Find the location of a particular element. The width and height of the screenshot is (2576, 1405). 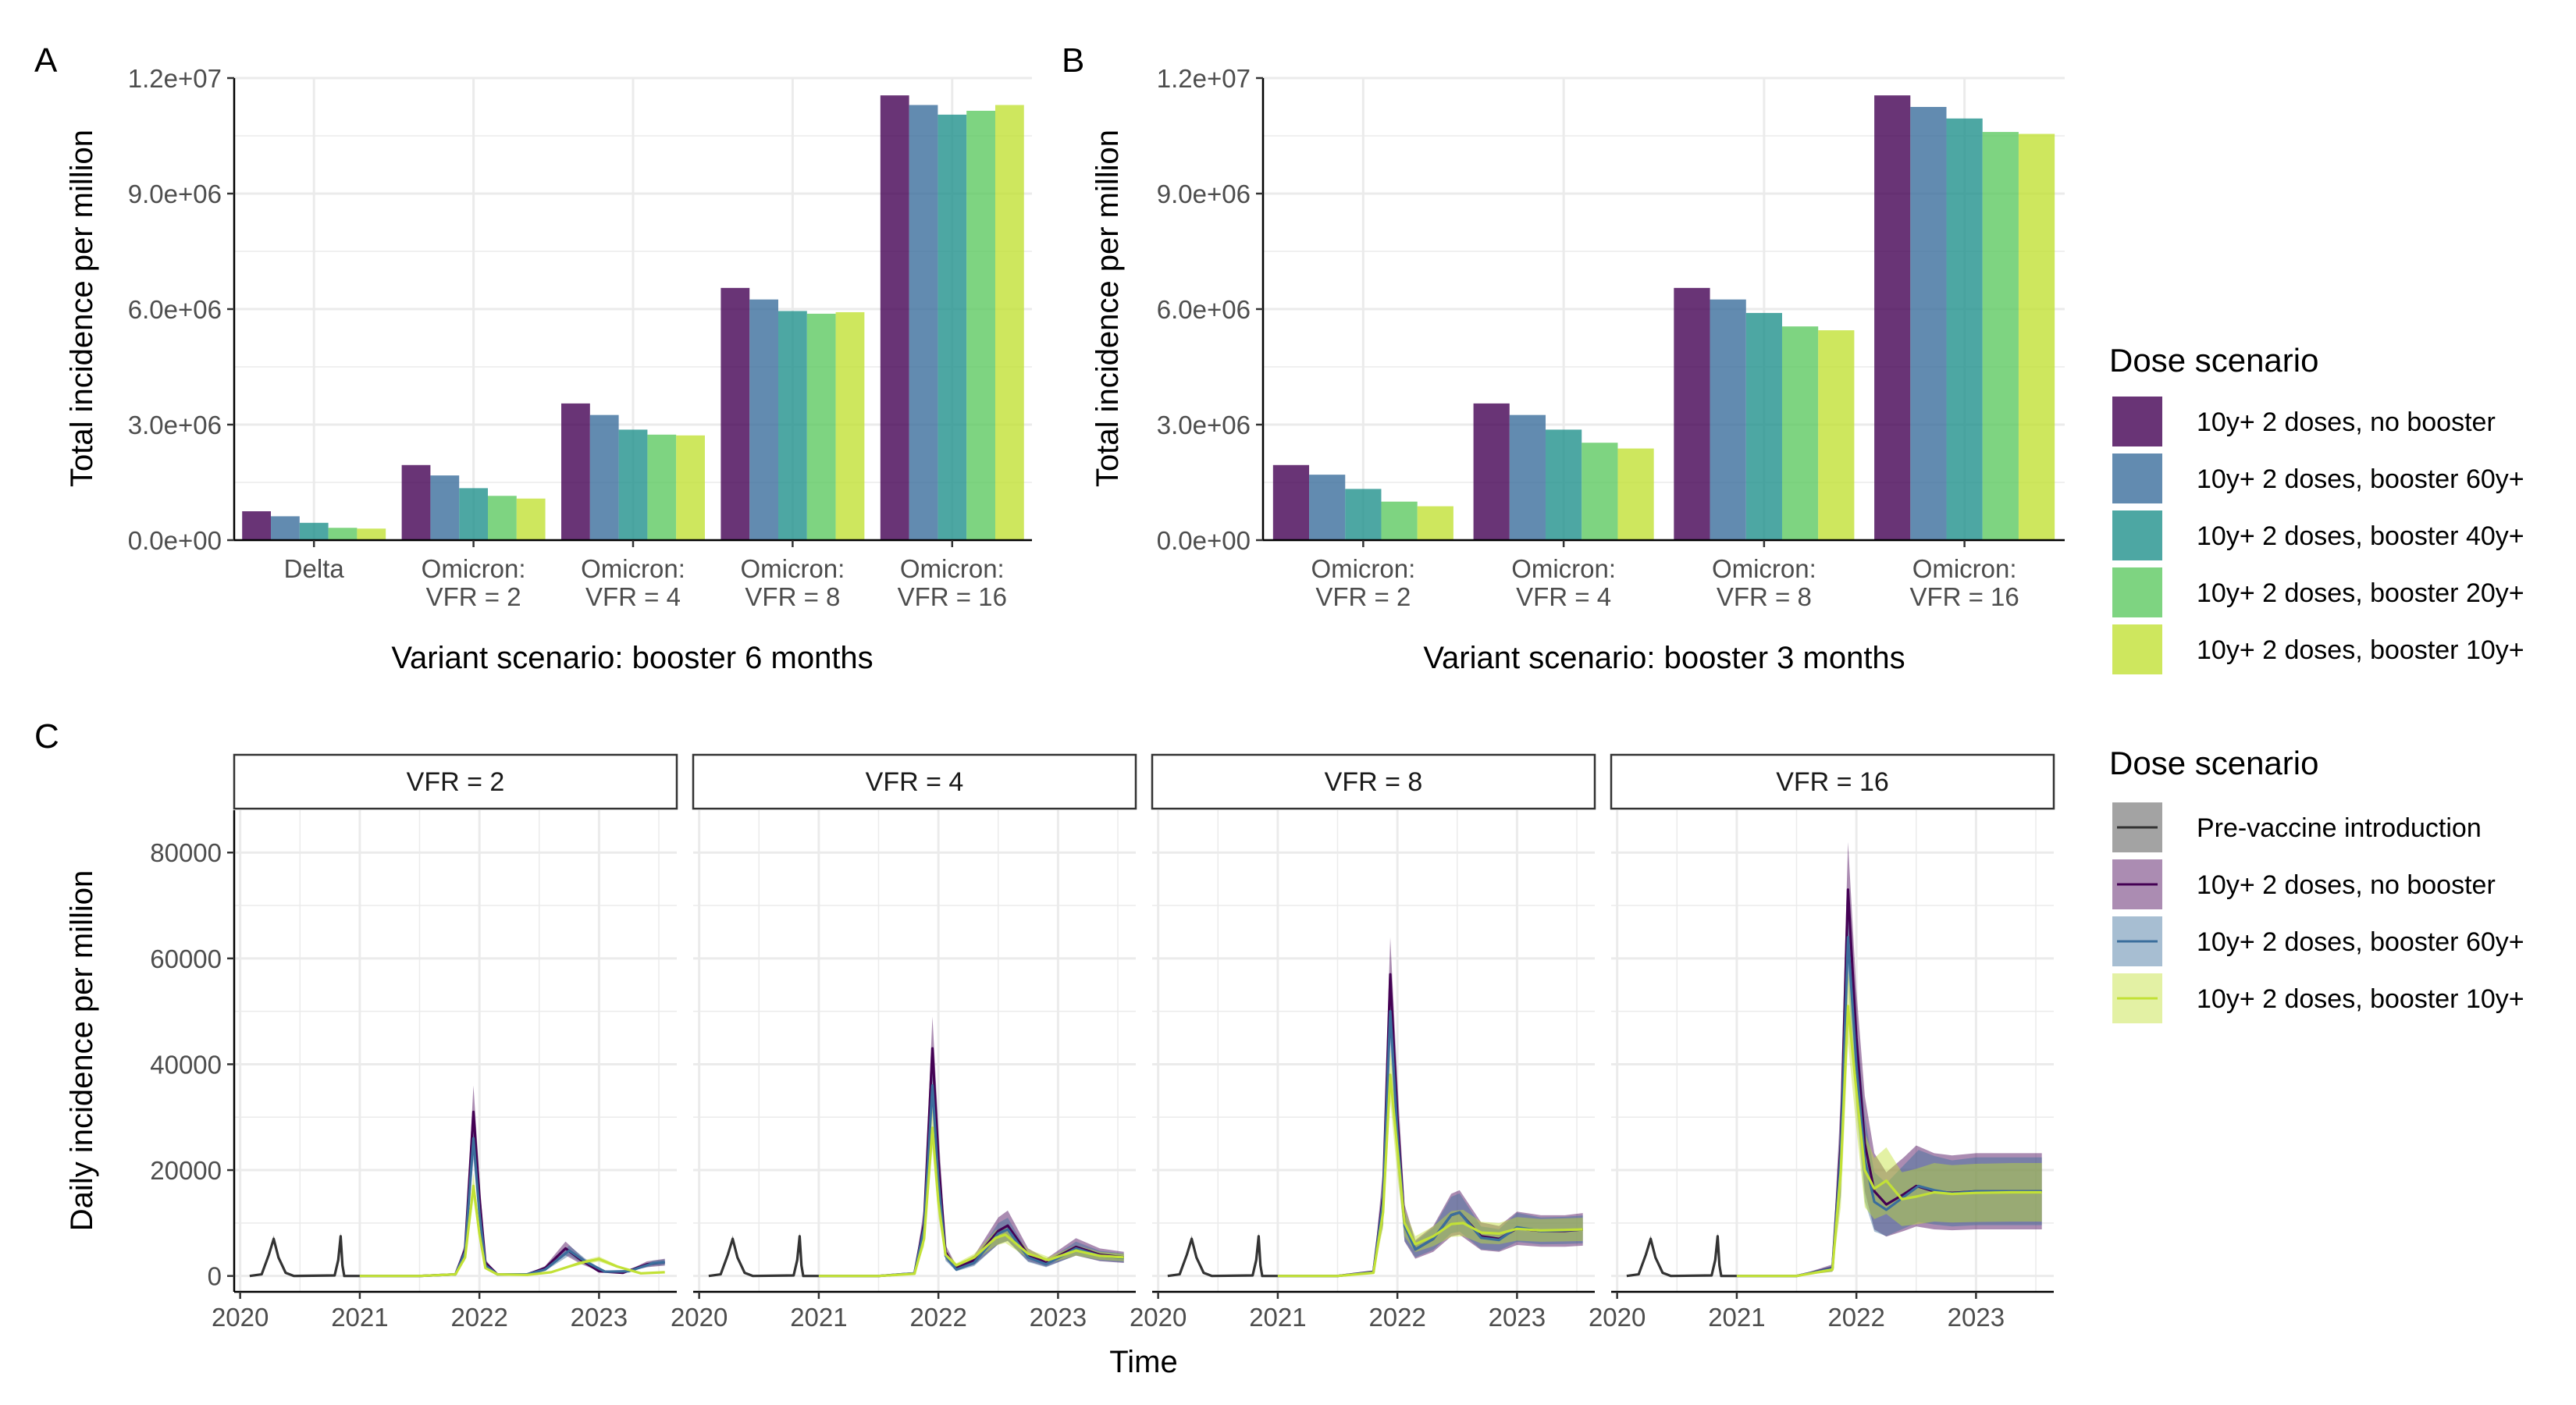

chart-c-xlabel: Time is located at coordinates (1143, 1362).